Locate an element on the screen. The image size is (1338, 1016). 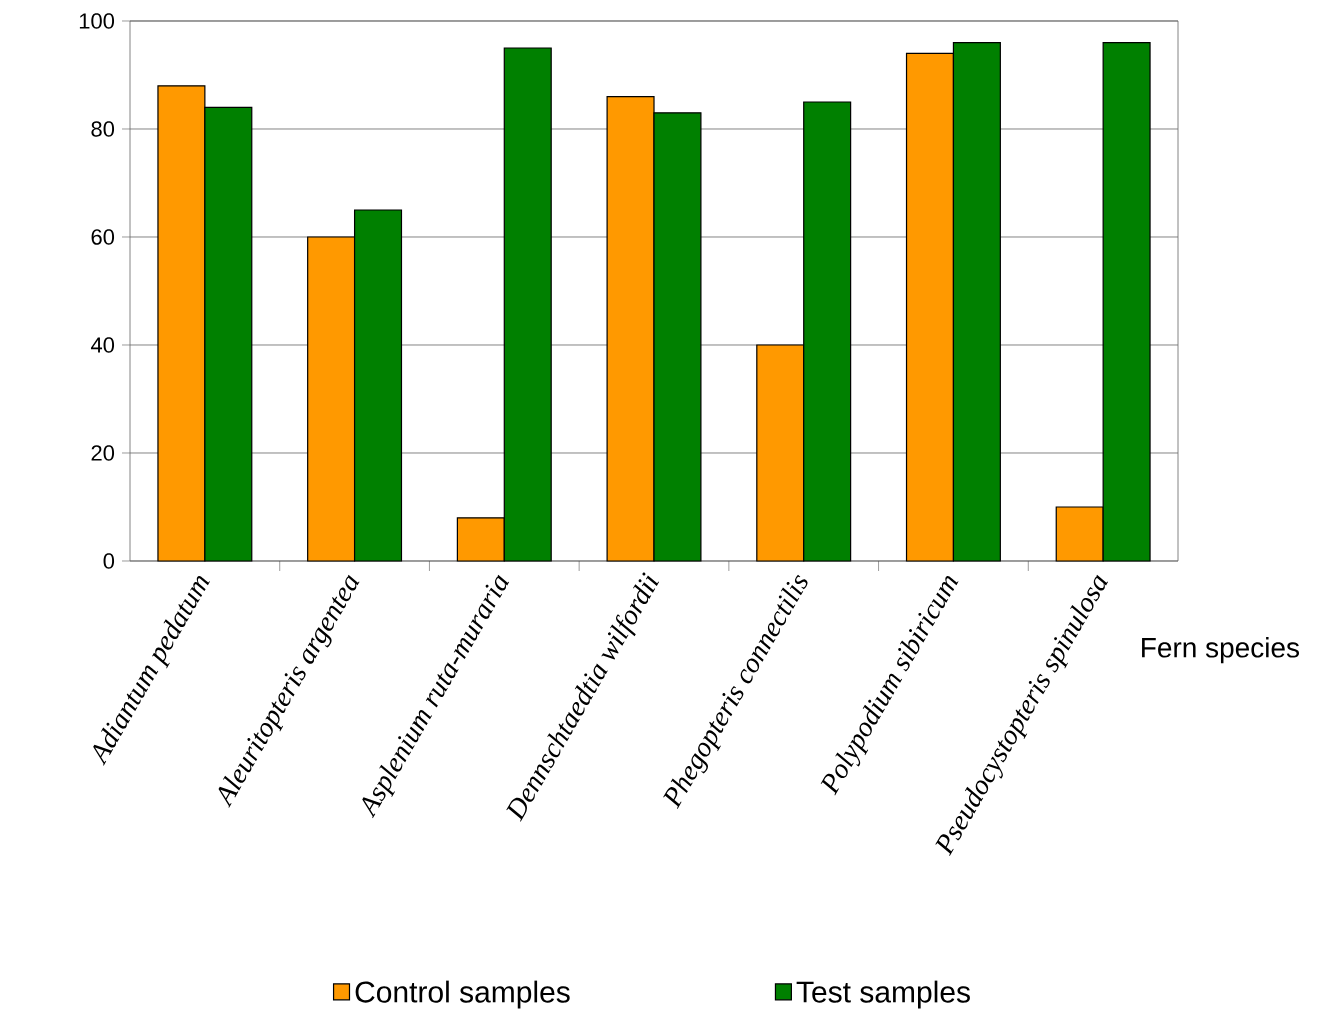
y-tick-label: 40 is located at coordinates (102, 345).